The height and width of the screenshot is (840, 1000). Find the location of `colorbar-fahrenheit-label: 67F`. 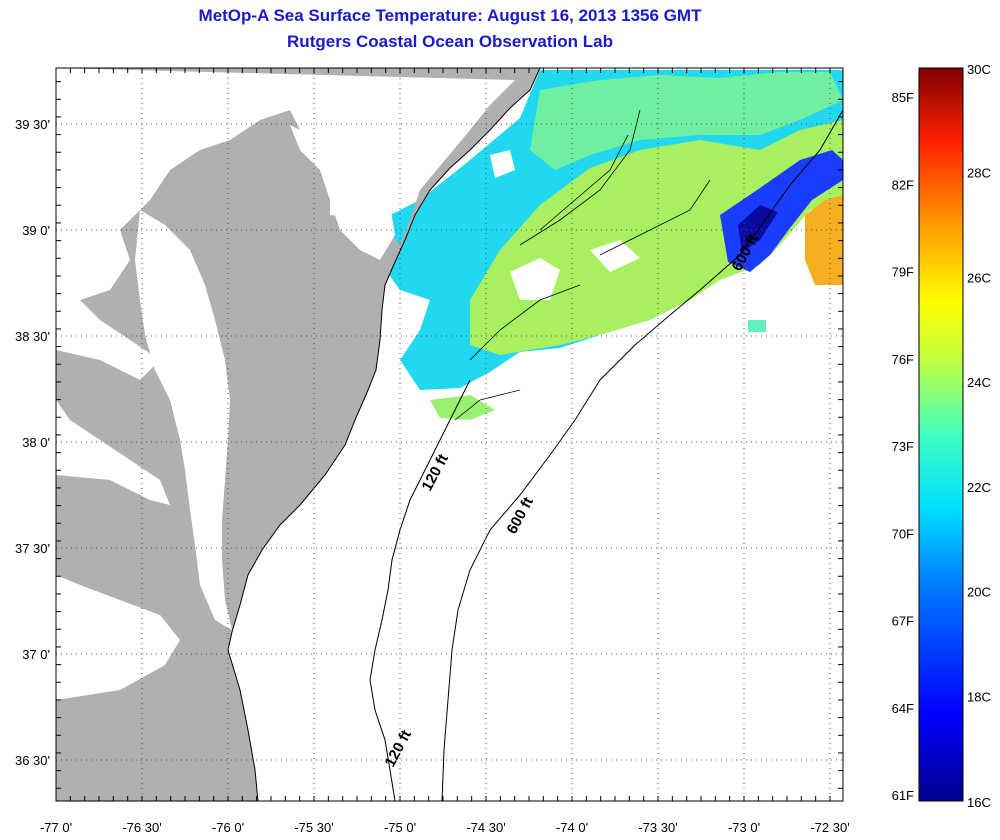

colorbar-fahrenheit-label: 67F is located at coordinates (903, 621).